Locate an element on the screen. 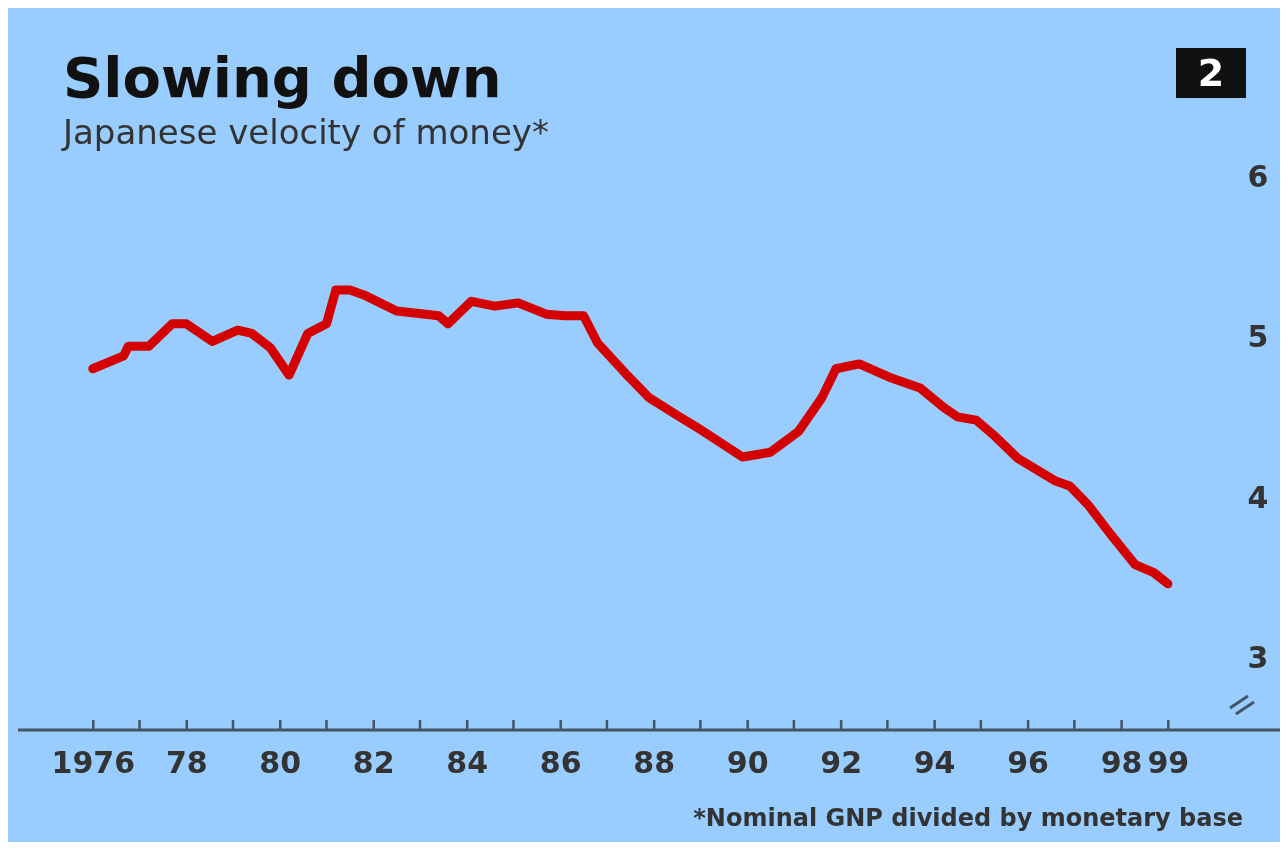 The height and width of the screenshot is (850, 1288). x-tick-label: 90 is located at coordinates (747, 763).